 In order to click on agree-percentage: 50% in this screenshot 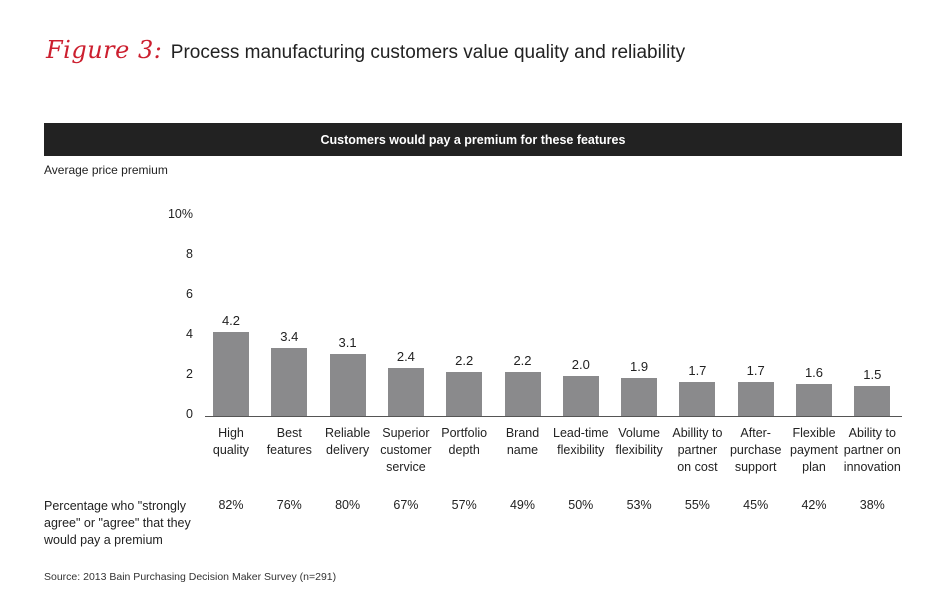, I will do `click(581, 505)`.